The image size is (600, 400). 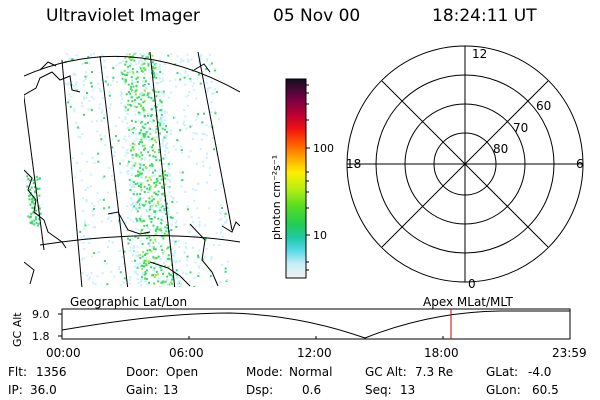 I want to click on timeline-right-label: Apex MLat/MLT, so click(x=468, y=302).